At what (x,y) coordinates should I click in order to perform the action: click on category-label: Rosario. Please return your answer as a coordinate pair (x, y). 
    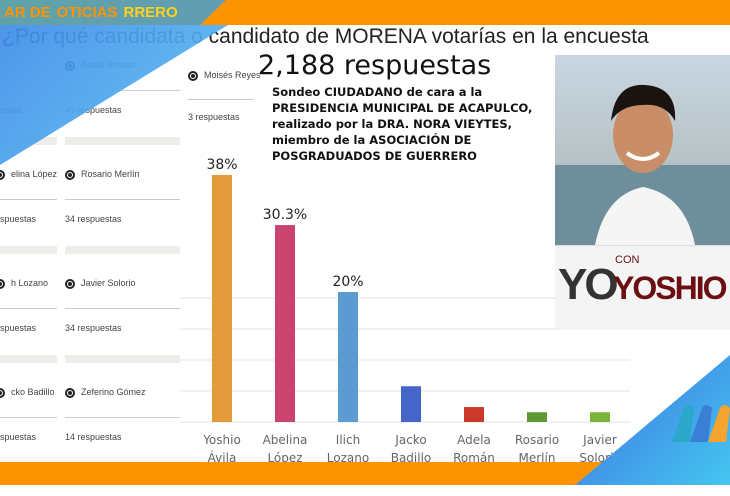
    Looking at the image, I should click on (537, 440).